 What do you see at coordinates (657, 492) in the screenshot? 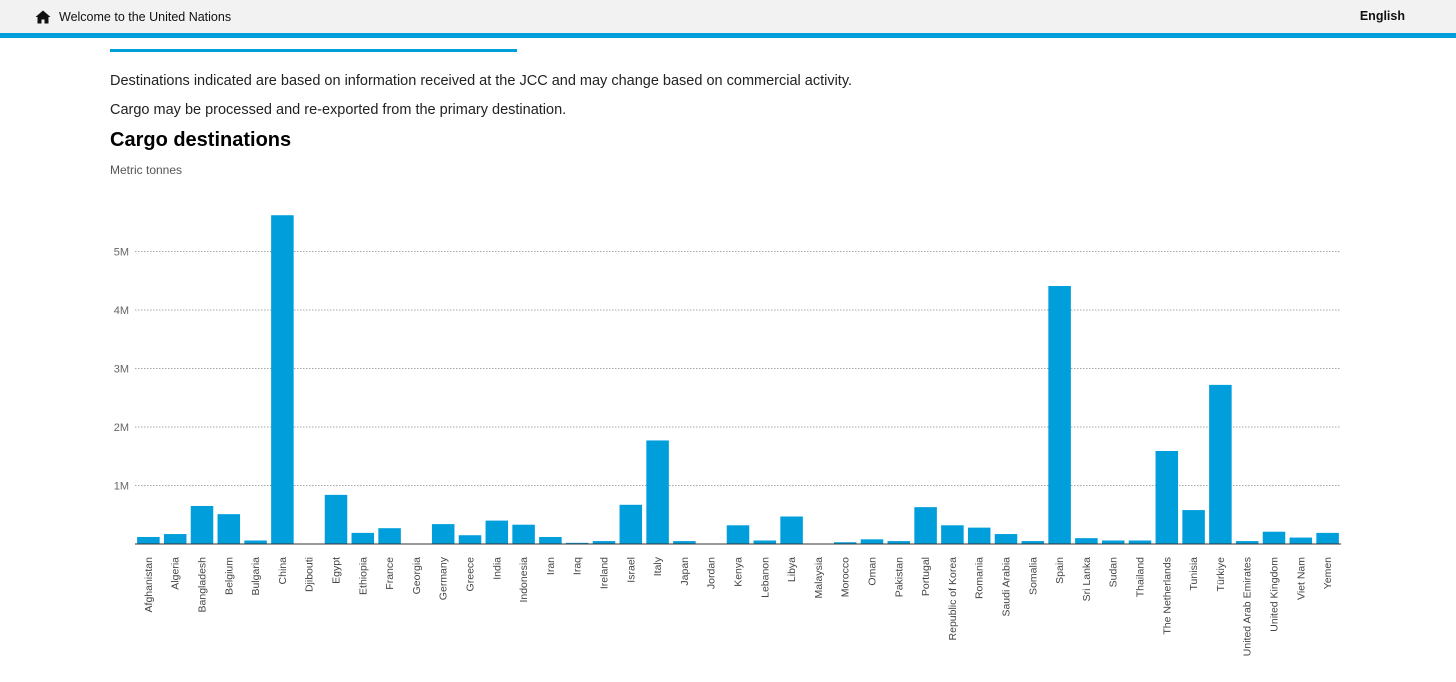
I see `bar-italy` at bounding box center [657, 492].